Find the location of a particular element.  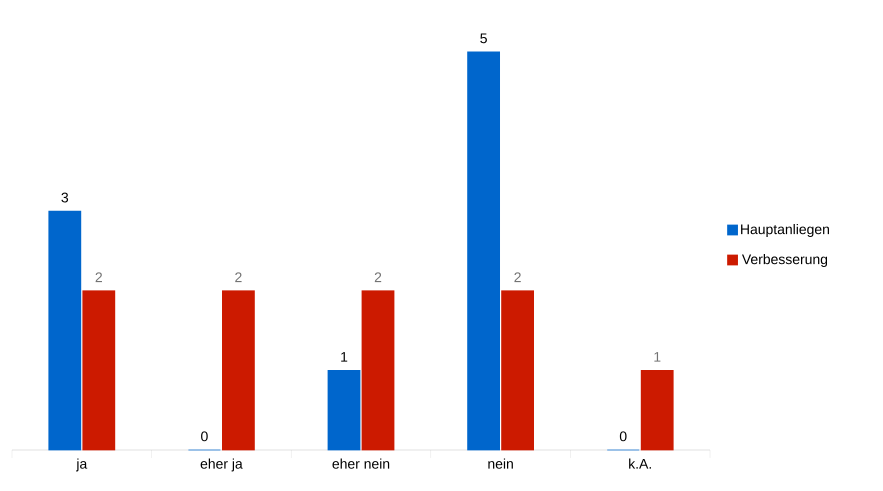

legend-label: Hauptanliegen is located at coordinates (785, 230).